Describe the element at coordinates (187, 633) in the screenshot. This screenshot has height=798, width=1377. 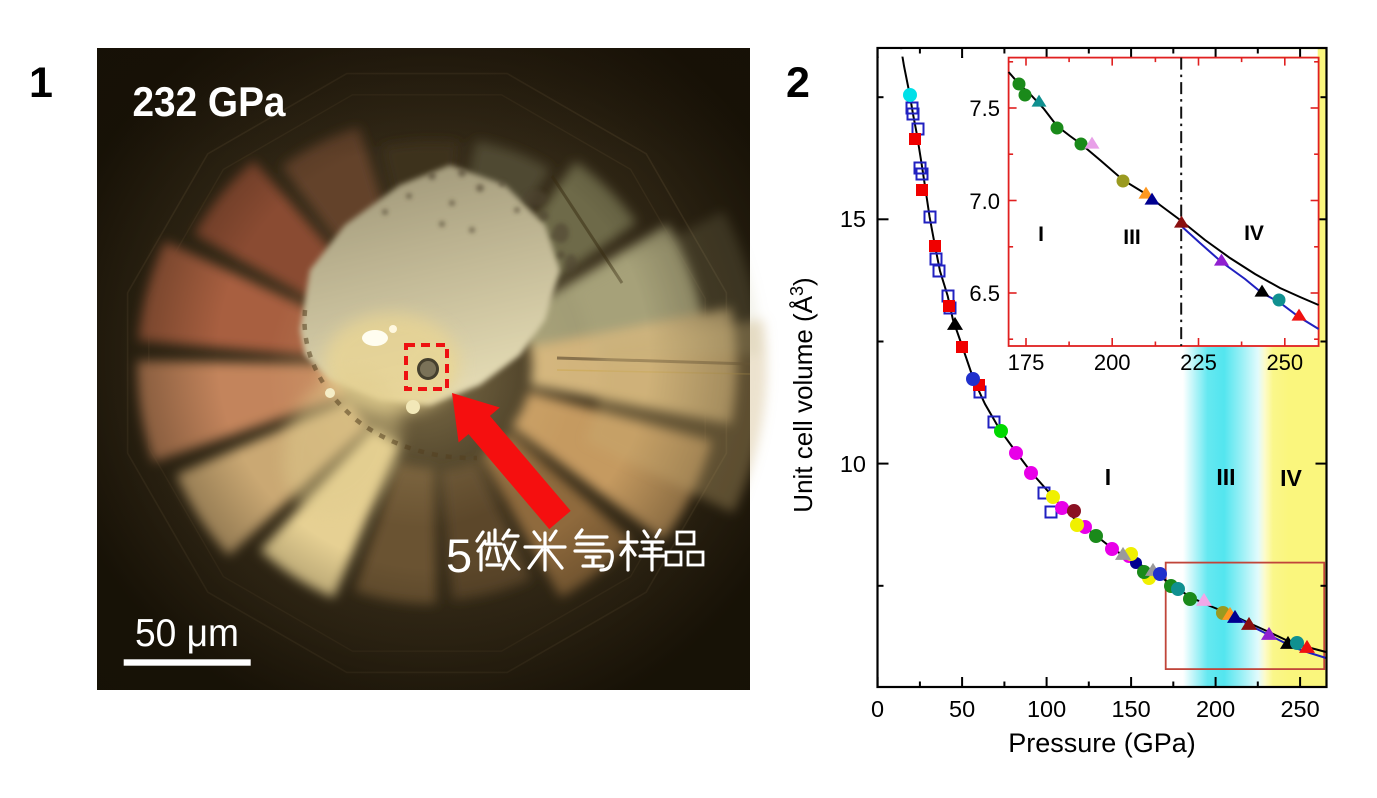
I see `svg-text: 50 μm` at that location.